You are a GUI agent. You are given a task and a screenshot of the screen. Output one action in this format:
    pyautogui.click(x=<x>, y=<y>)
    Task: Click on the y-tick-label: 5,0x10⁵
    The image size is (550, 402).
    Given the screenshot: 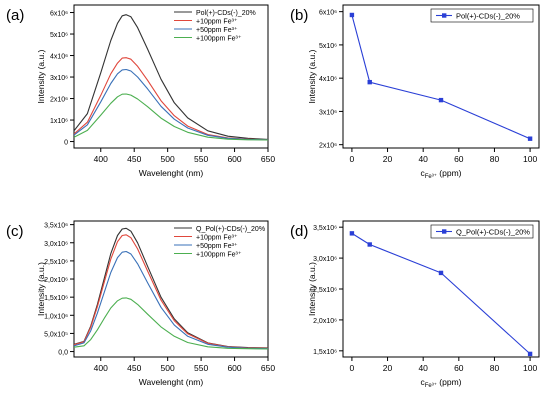 What is the action you would take?
    pyautogui.click(x=56, y=334)
    